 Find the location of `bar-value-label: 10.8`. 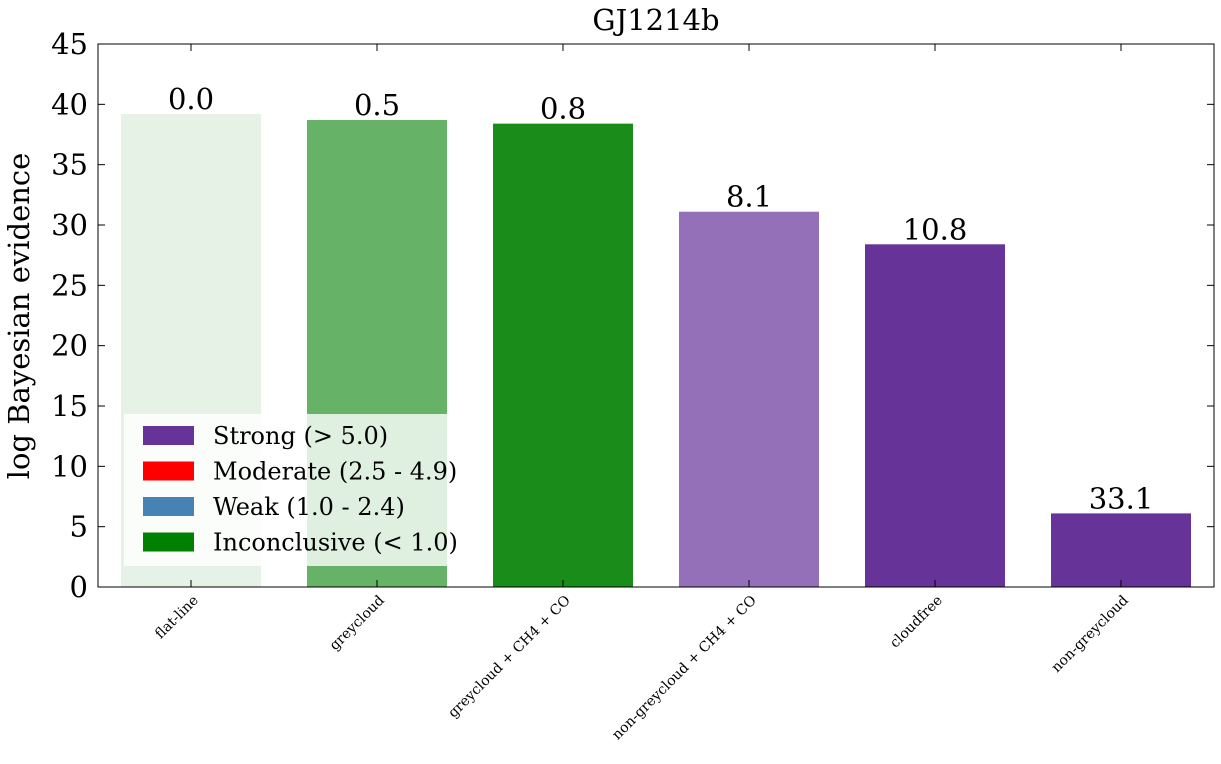

bar-value-label: 10.8 is located at coordinates (935, 229).